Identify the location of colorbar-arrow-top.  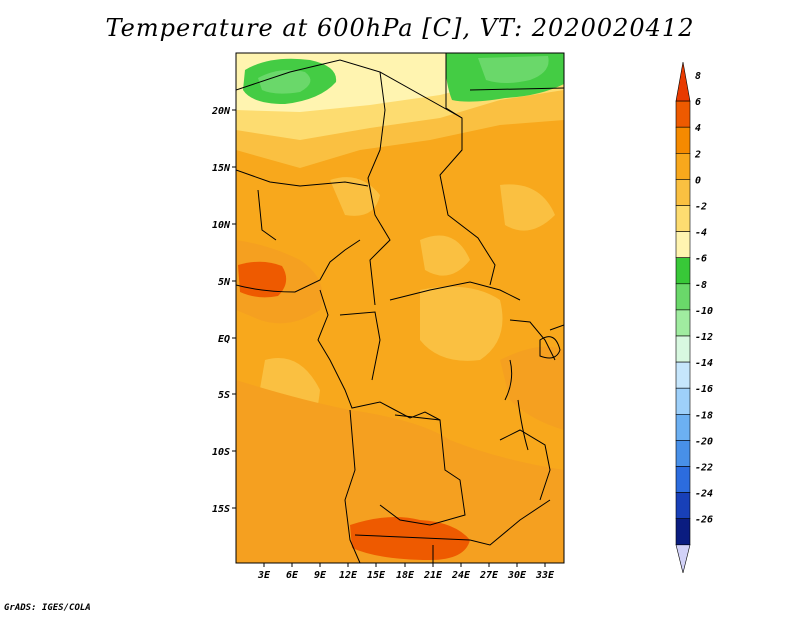
(683, 81).